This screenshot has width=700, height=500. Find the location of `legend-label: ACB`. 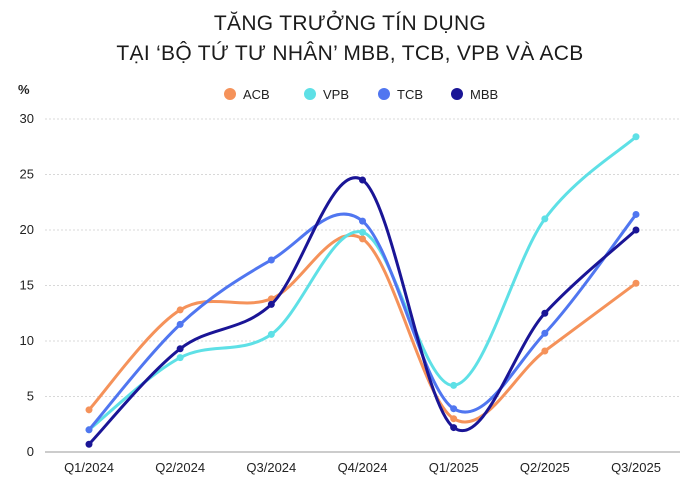

legend-label: ACB is located at coordinates (256, 94).